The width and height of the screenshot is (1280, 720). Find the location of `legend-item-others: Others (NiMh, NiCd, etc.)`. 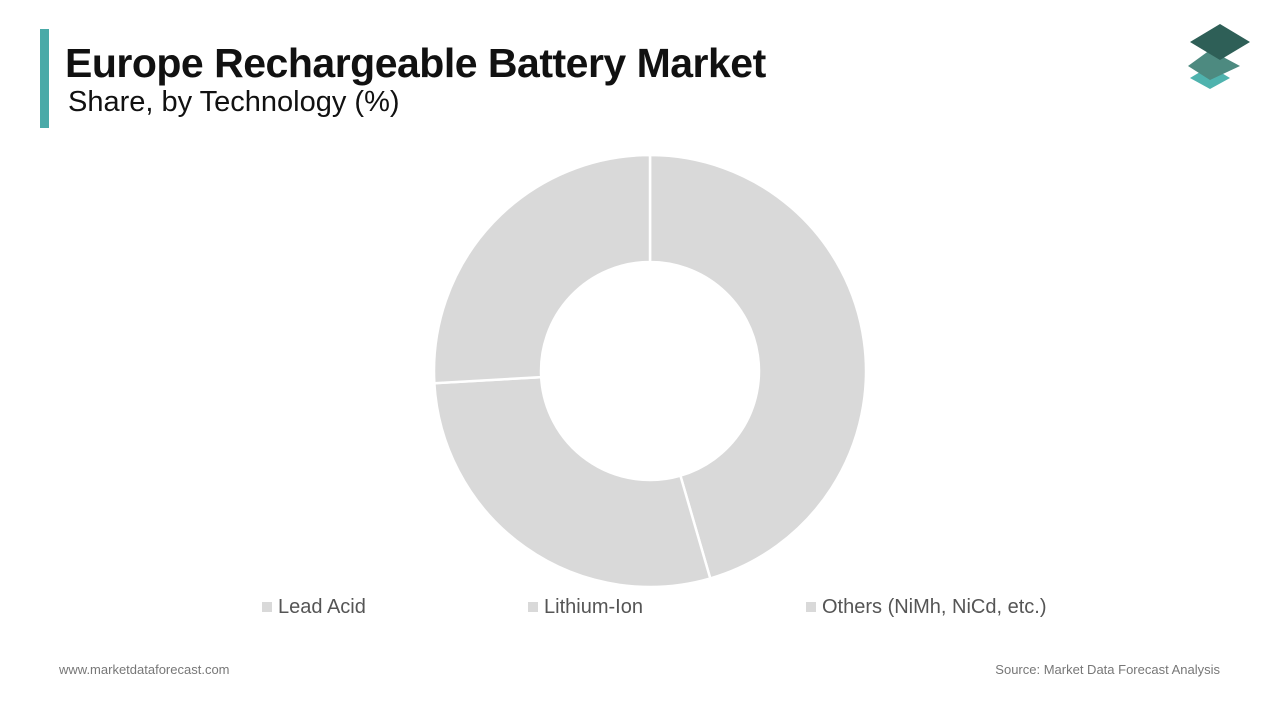

legend-item-others: Others (NiMh, NiCd, etc.) is located at coordinates (926, 607).